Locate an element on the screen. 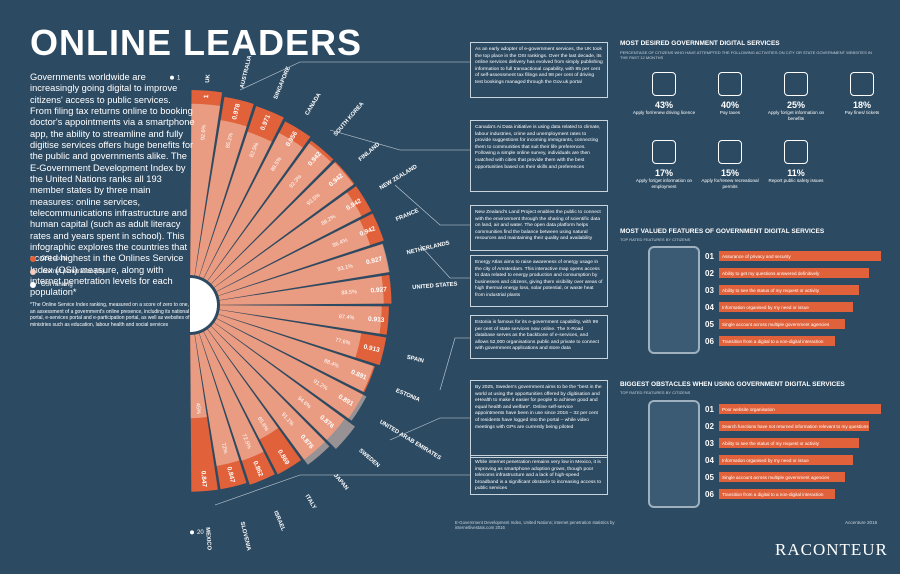  legend-item: OSI ranking is located at coordinates (51, 285).